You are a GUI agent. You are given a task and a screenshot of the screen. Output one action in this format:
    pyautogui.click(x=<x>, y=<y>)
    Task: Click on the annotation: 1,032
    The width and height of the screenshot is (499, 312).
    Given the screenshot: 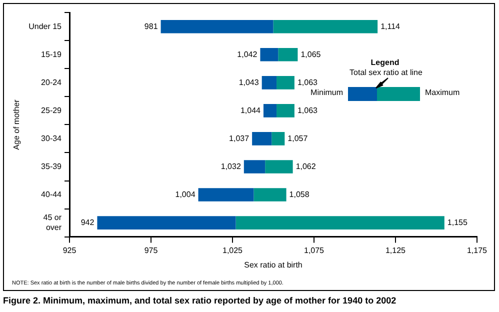 What is the action you would take?
    pyautogui.click(x=231, y=166)
    